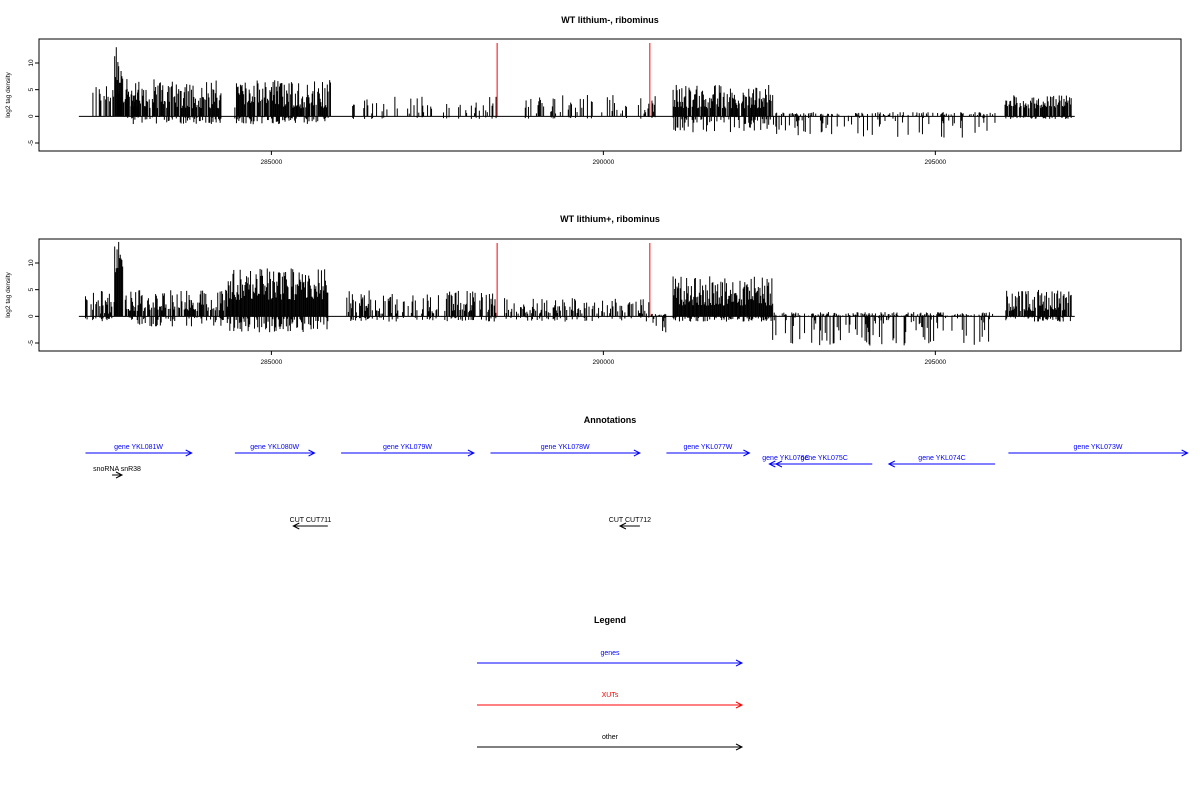  I want to click on feature-label: gene YKL080W, so click(274, 447).